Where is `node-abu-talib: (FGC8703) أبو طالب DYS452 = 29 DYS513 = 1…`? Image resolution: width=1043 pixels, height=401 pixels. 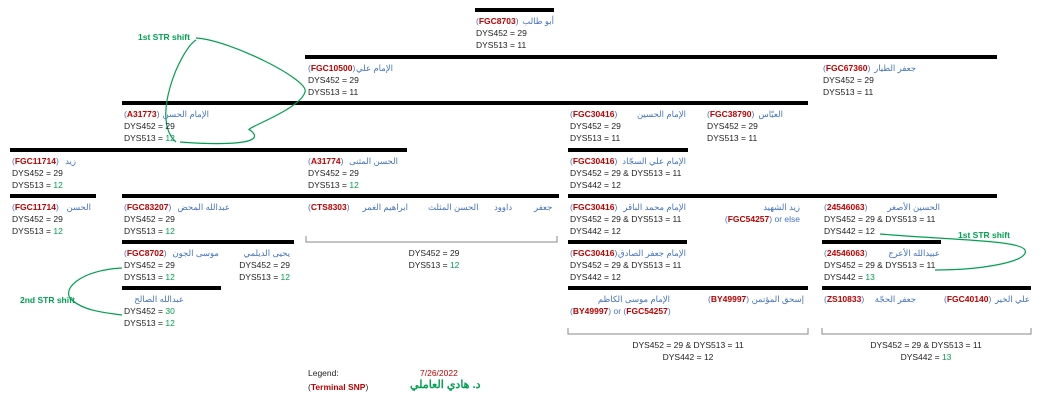
node-abu-talib: (FGC8703) أبو طالب DYS452 = 29 DYS513 = 1… is located at coordinates (515, 33).